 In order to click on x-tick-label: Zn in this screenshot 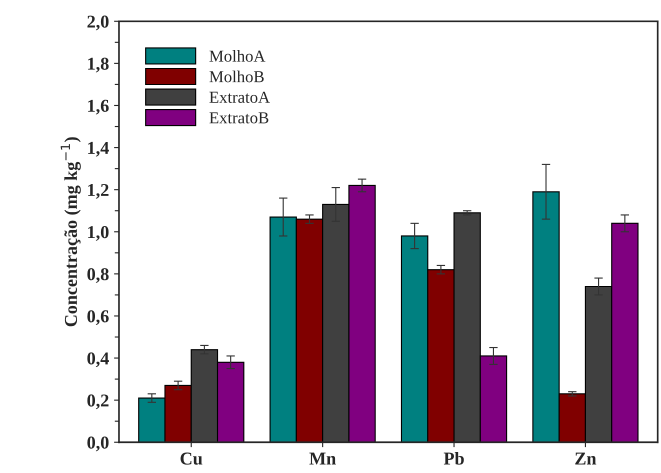, I will do `click(585, 458)`.